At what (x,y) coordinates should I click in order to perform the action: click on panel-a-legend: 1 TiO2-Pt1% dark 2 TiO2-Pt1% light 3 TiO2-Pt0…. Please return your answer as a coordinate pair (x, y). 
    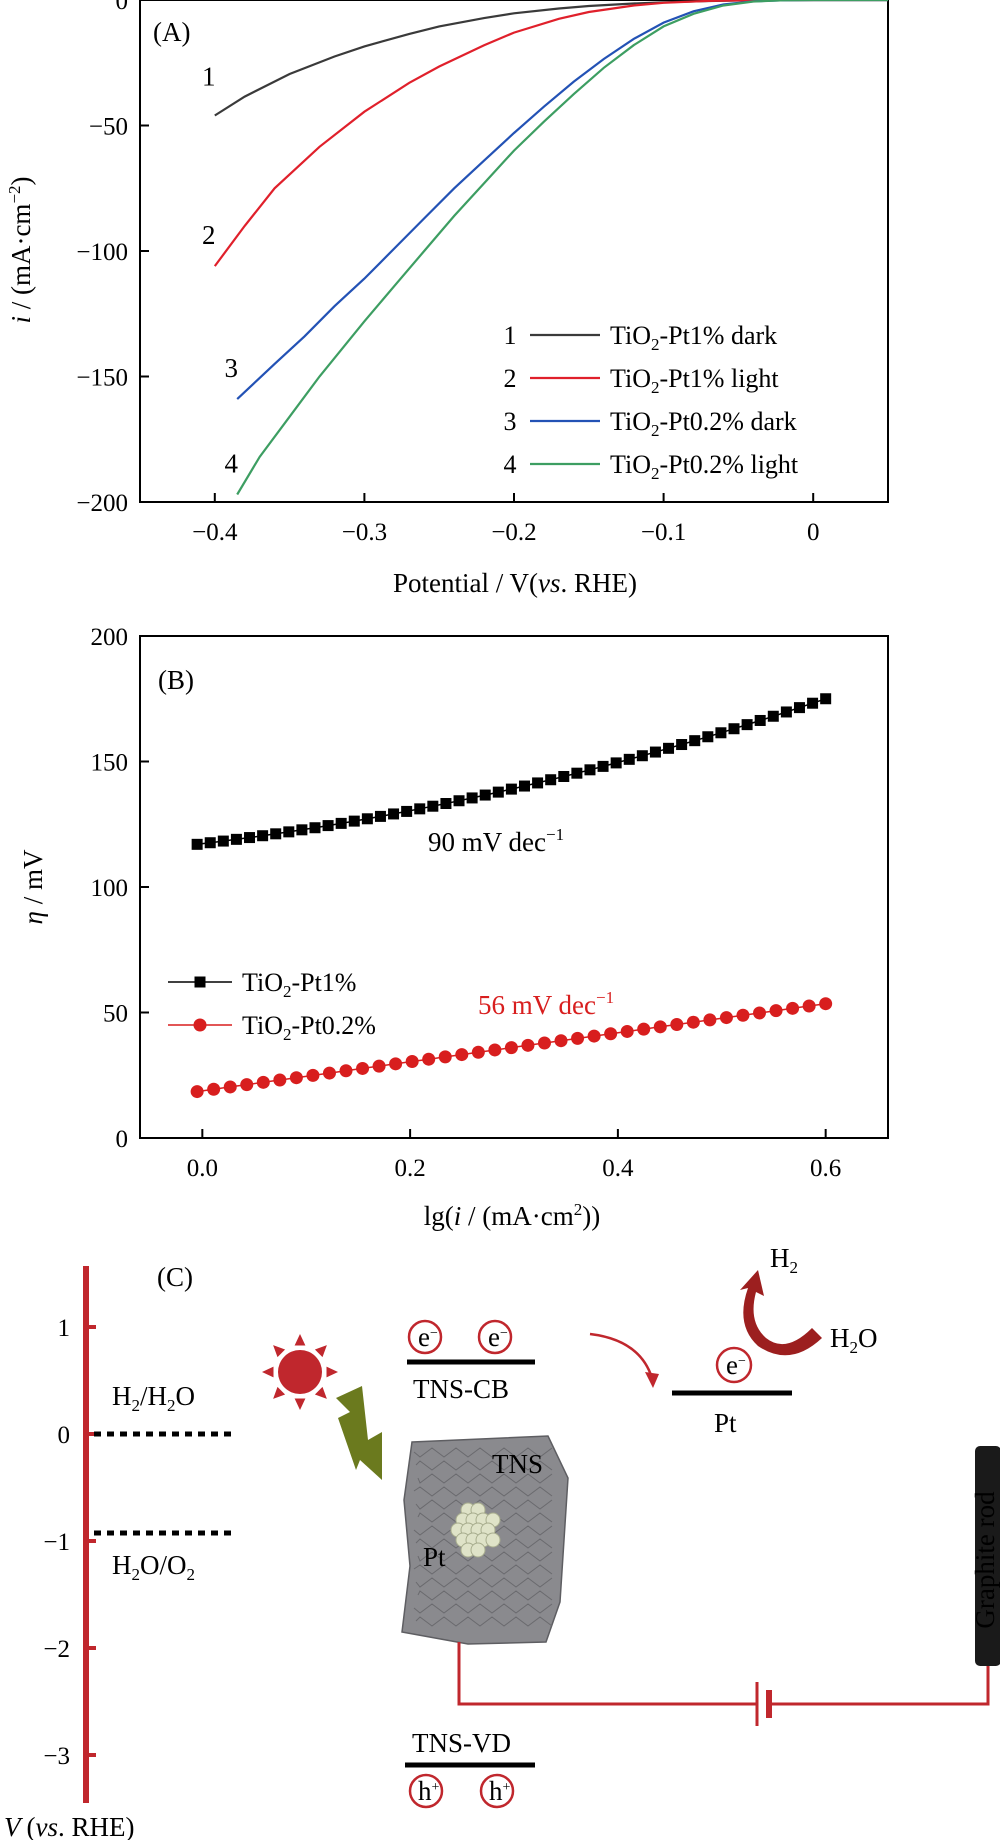
    Looking at the image, I should click on (651, 402).